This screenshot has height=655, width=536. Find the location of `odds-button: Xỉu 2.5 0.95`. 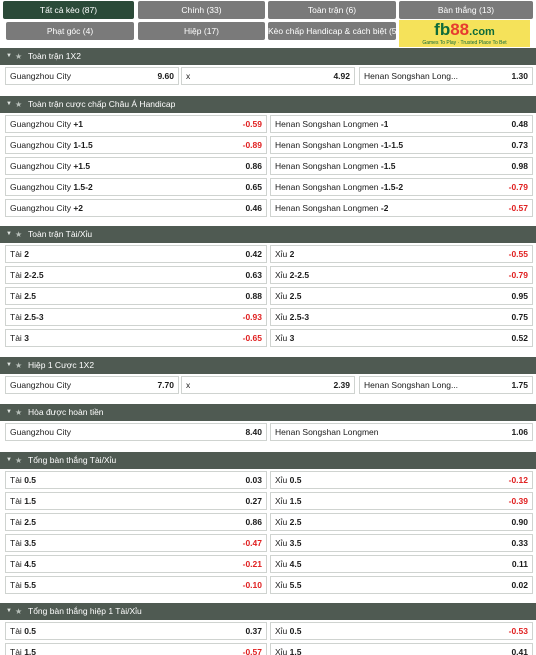

odds-button: Xỉu 2.5 0.95 is located at coordinates (401, 296).